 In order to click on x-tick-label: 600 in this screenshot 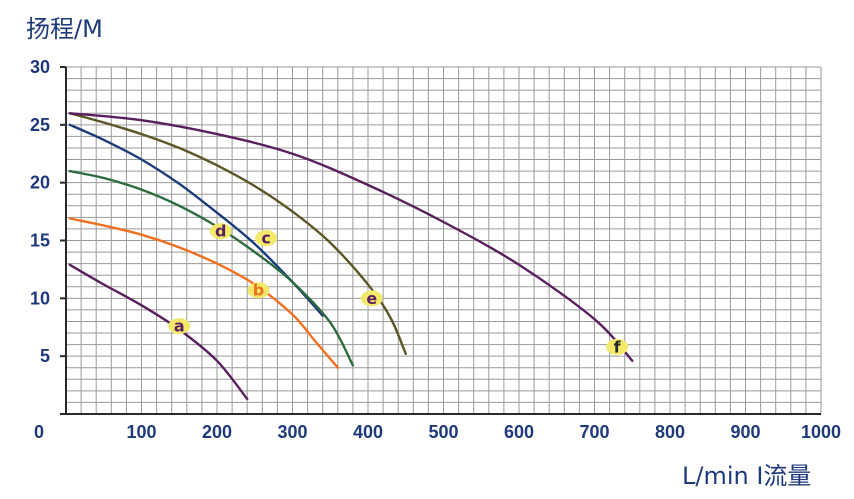, I will do `click(519, 432)`.